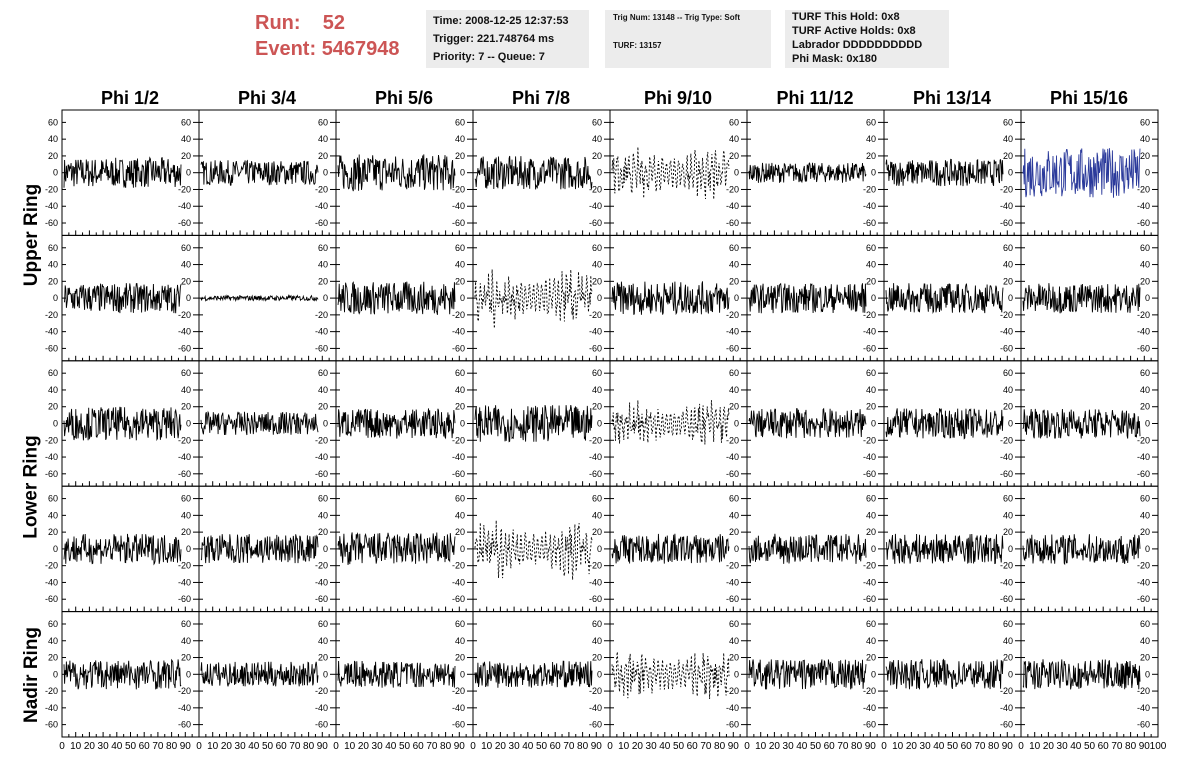  Describe the element at coordinates (815, 98) in the screenshot. I see `col-header-phi-11-12: Phi 11/12` at that location.